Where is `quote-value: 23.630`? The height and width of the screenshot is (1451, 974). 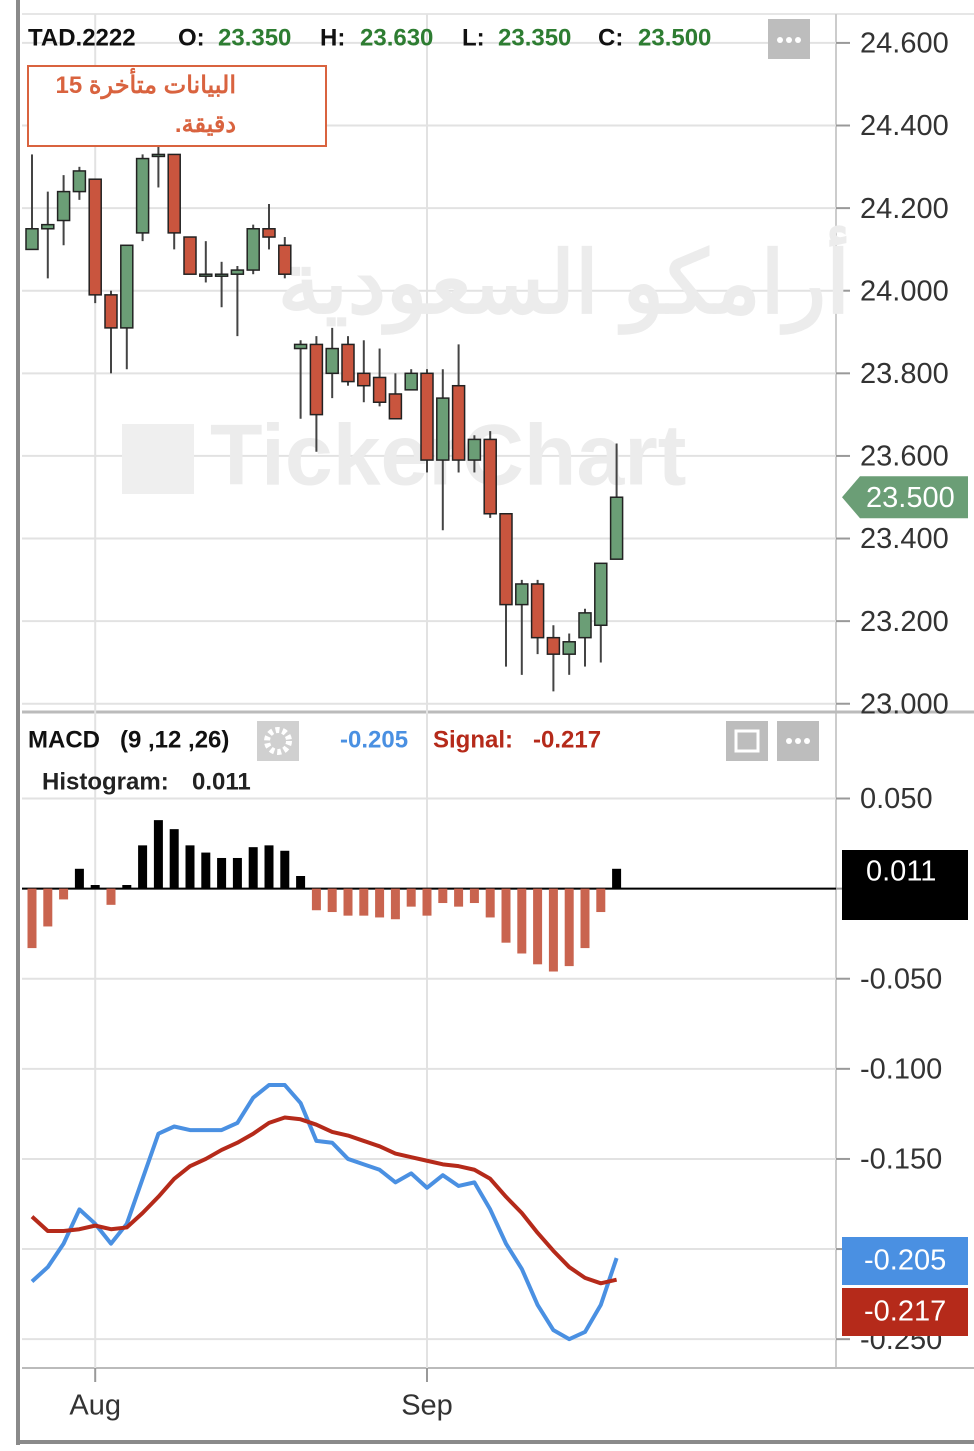 quote-value: 23.630 is located at coordinates (396, 37).